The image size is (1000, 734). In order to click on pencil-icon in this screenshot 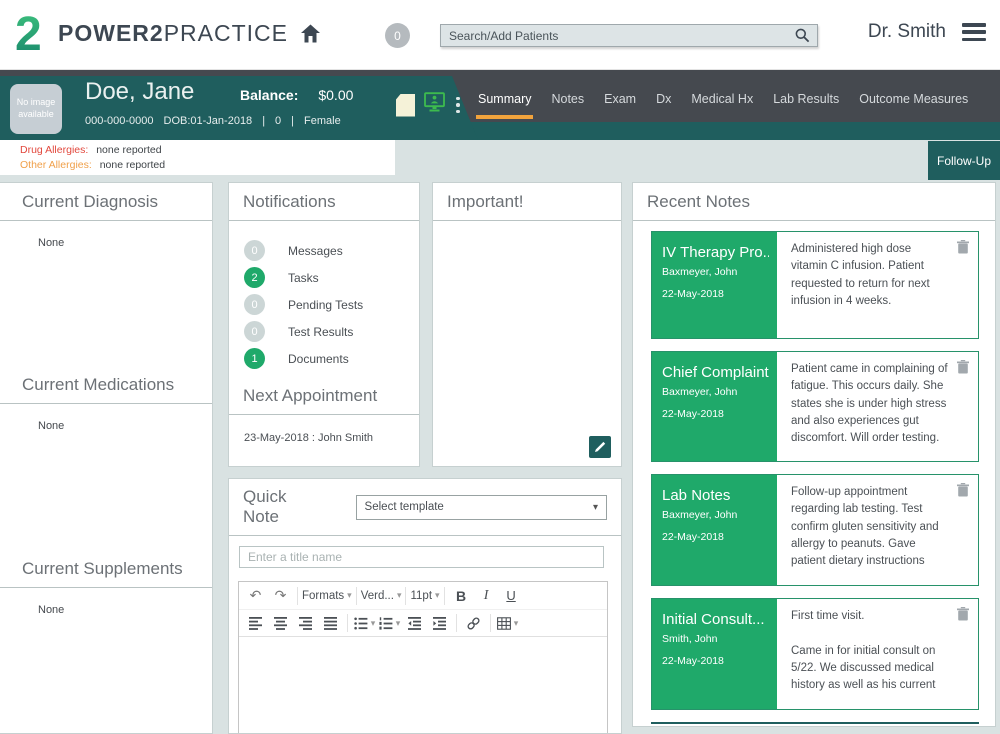, I will do `click(600, 446)`.